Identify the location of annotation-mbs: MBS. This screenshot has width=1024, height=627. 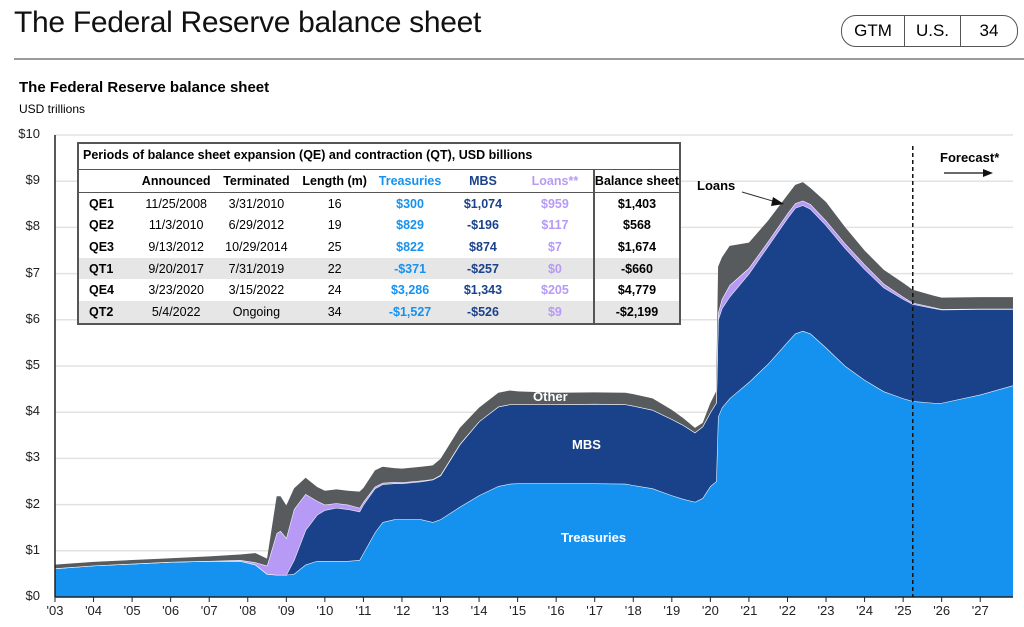
(586, 444).